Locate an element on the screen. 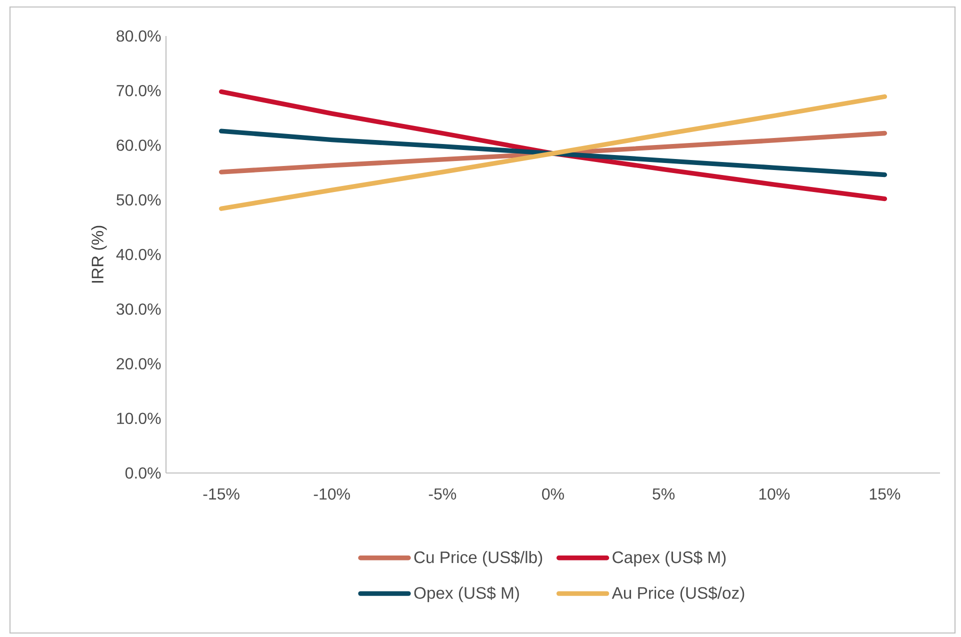  x-tick-label: 15% is located at coordinates (885, 494).